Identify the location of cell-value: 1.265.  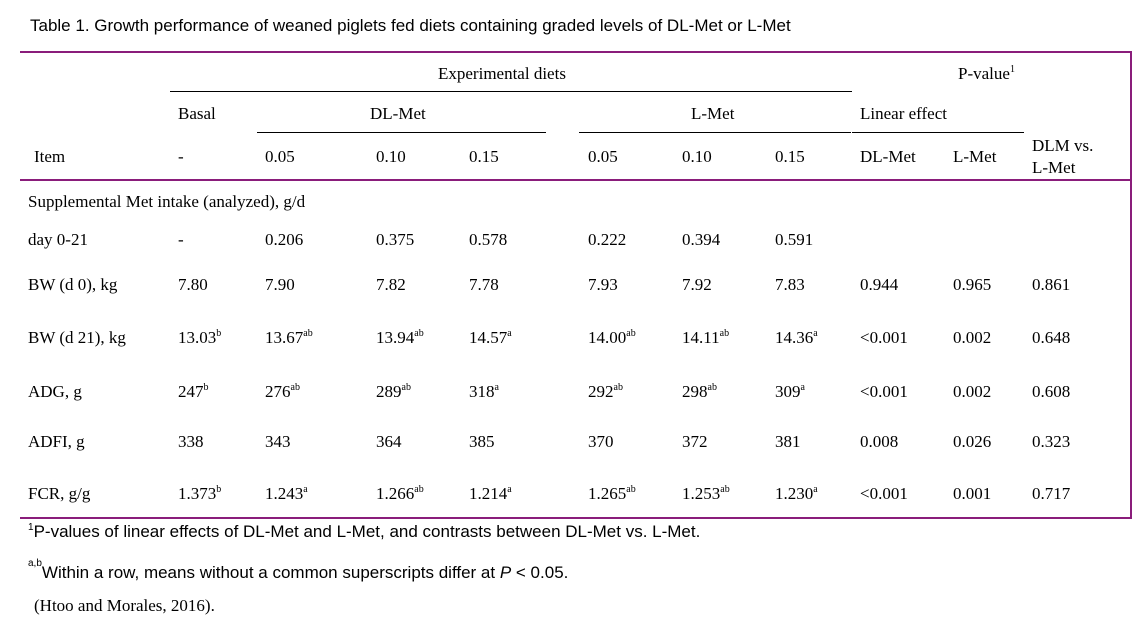
(607, 493).